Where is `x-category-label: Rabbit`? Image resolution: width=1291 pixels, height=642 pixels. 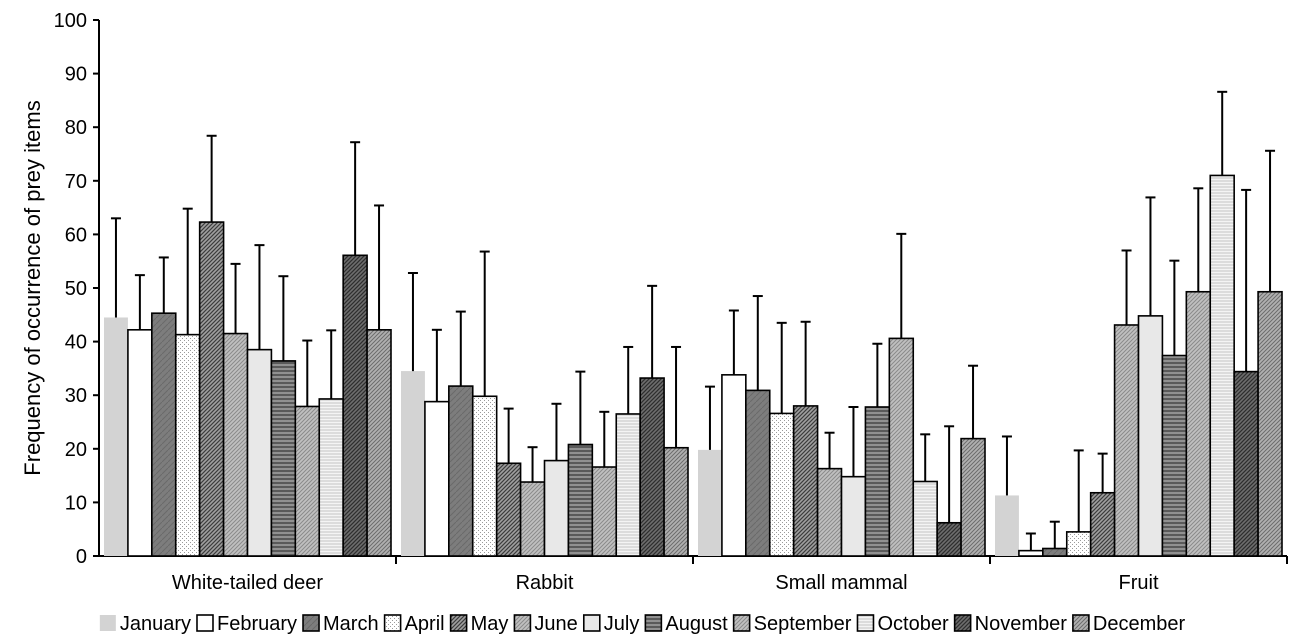 x-category-label: Rabbit is located at coordinates (545, 583).